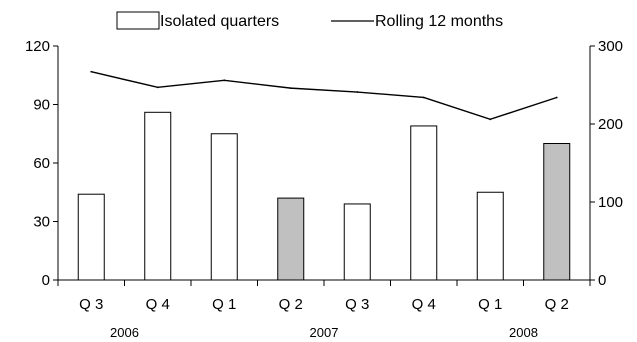  Describe the element at coordinates (610, 46) in the screenshot. I see `right-y-tick-label: 300` at that location.